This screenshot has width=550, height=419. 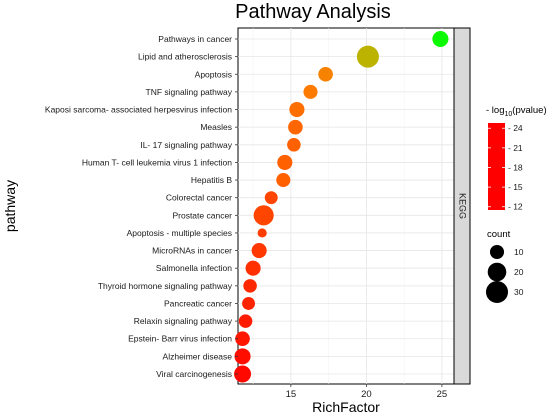 What do you see at coordinates (185, 57) in the screenshot?
I see `y-tick-label: Lipid and atherosclerosis` at bounding box center [185, 57].